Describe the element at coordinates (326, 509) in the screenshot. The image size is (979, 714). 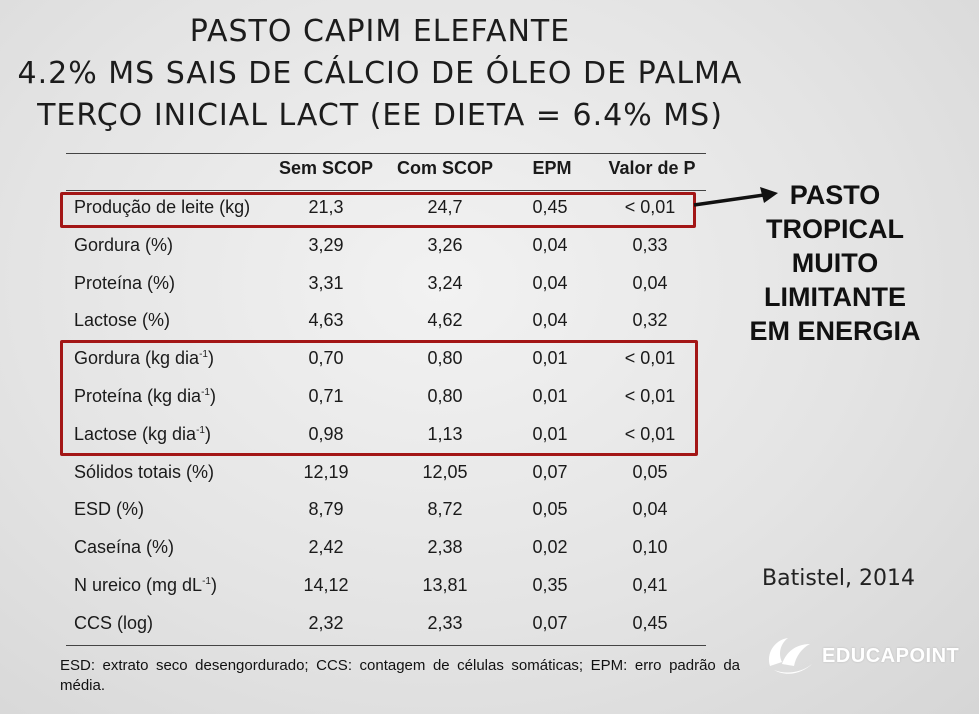
I see `cell-sem-scop: 8,79` at that location.